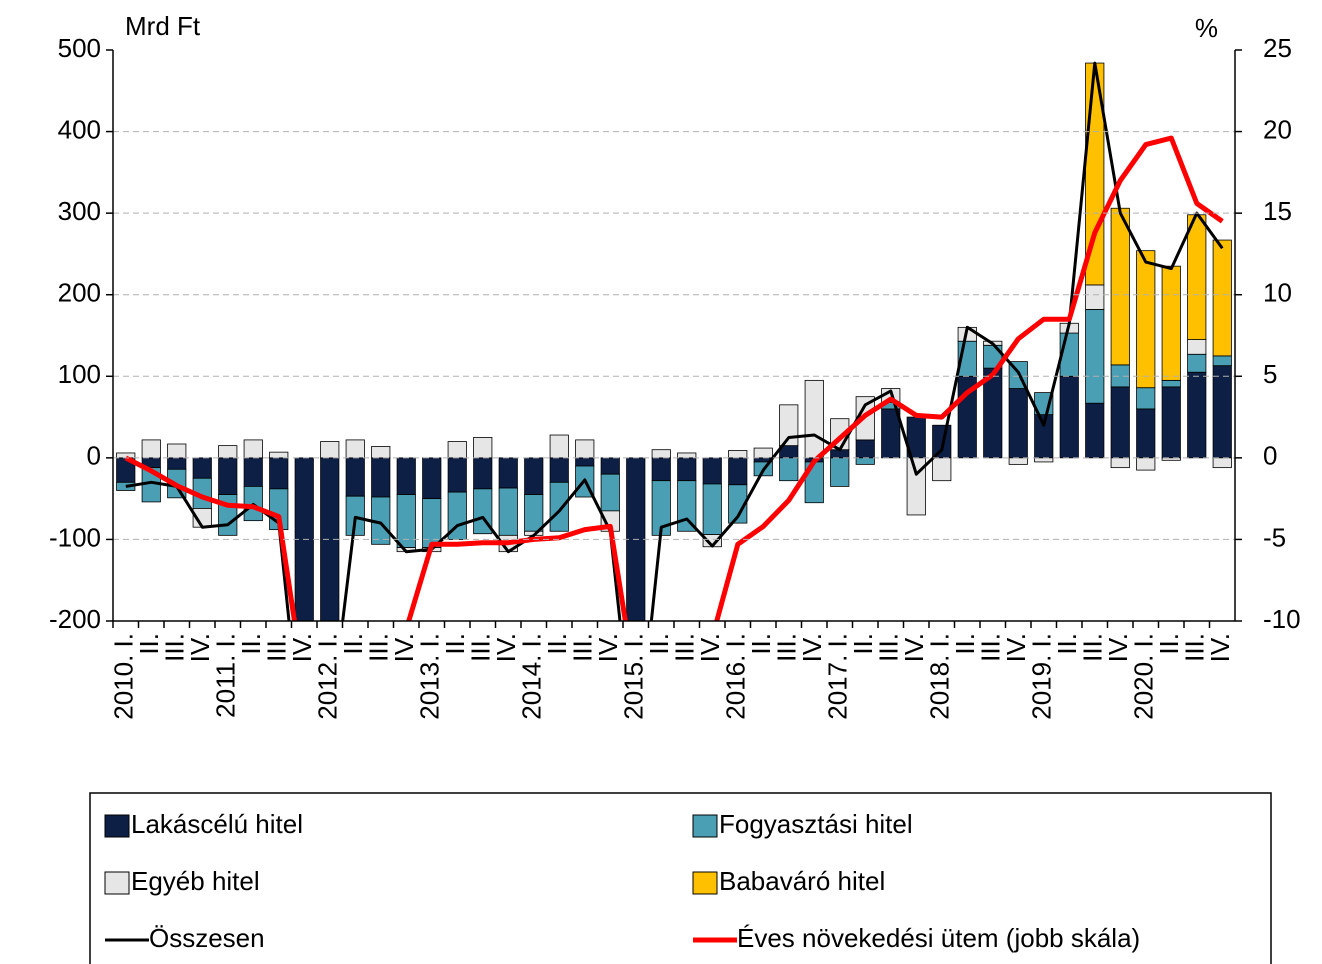 Image resolution: width=1322 pixels, height=964 pixels. What do you see at coordinates (75, 537) in the screenshot?
I see `y-tick-label: -100` at bounding box center [75, 537].